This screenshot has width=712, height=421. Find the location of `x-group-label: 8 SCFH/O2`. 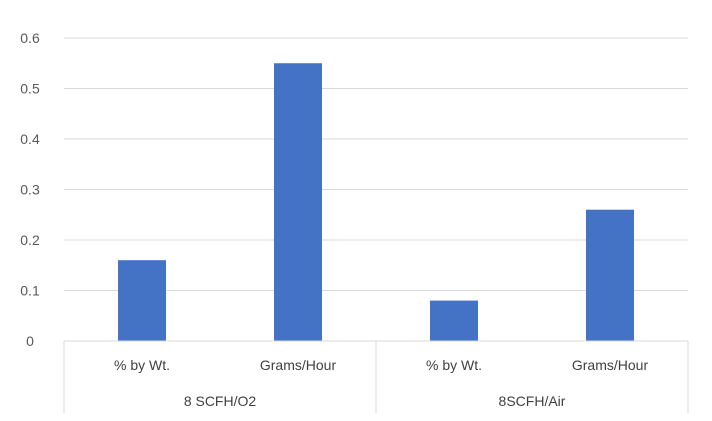

x-group-label: 8 SCFH/O2 is located at coordinates (220, 401).